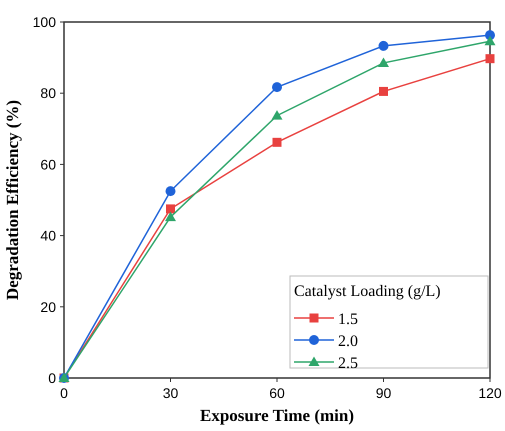 The height and width of the screenshot is (431, 505). Describe the element at coordinates (48, 236) in the screenshot. I see `y-tick-label: 40` at that location.